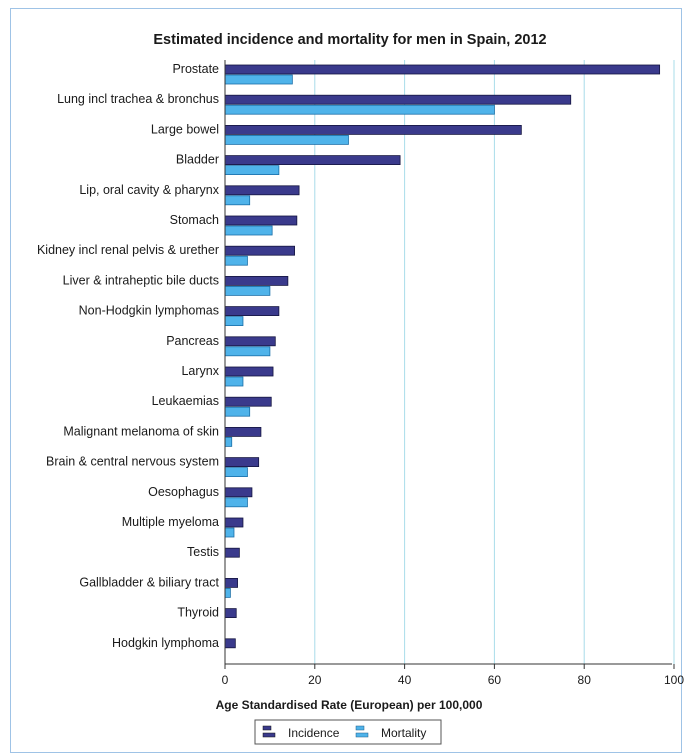 The image size is (684, 755). Describe the element at coordinates (362, 731) in the screenshot. I see `legend-mortality-swatch` at that location.